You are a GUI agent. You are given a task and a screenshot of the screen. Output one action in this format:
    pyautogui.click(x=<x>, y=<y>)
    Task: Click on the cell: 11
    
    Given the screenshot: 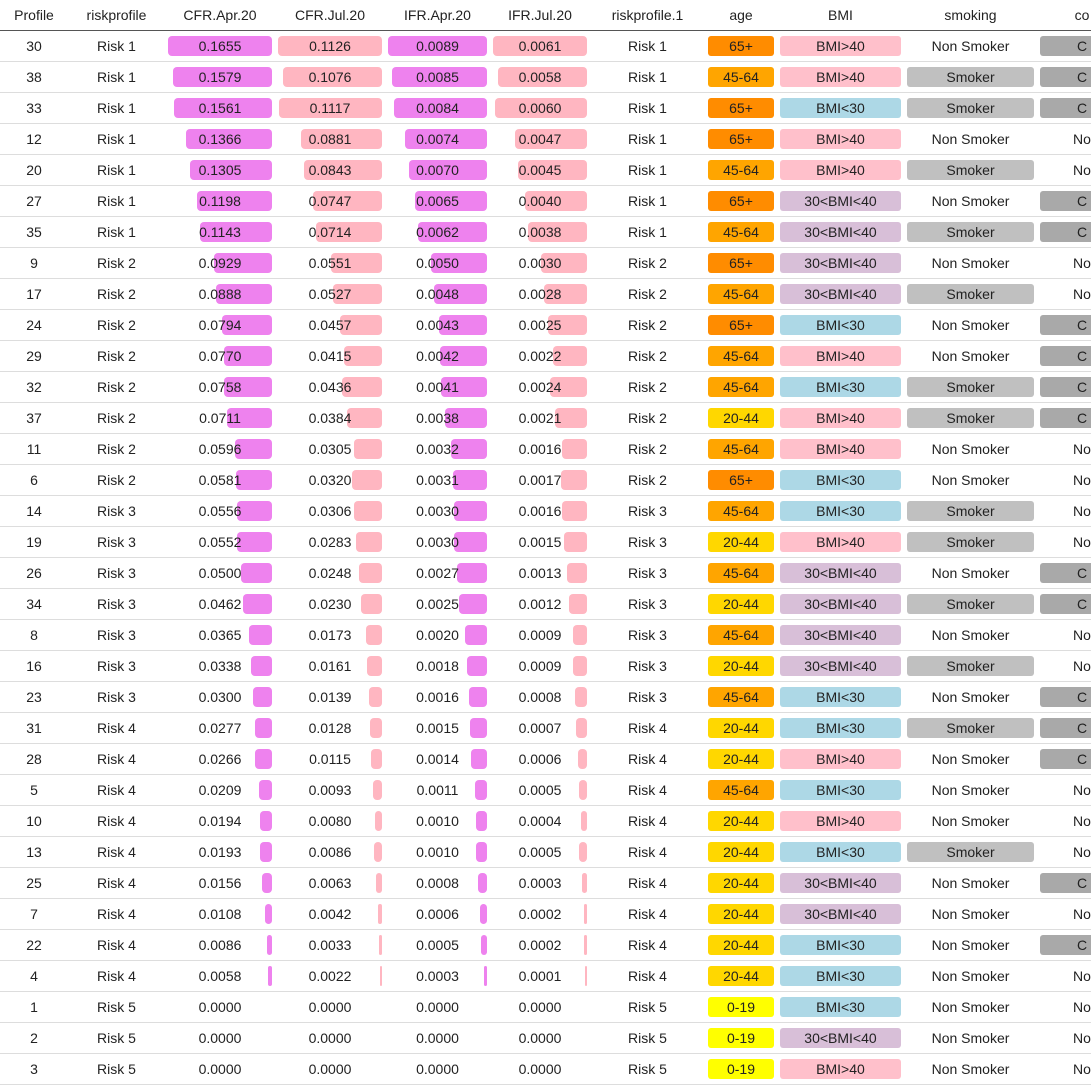 What is the action you would take?
    pyautogui.click(x=34, y=449)
    